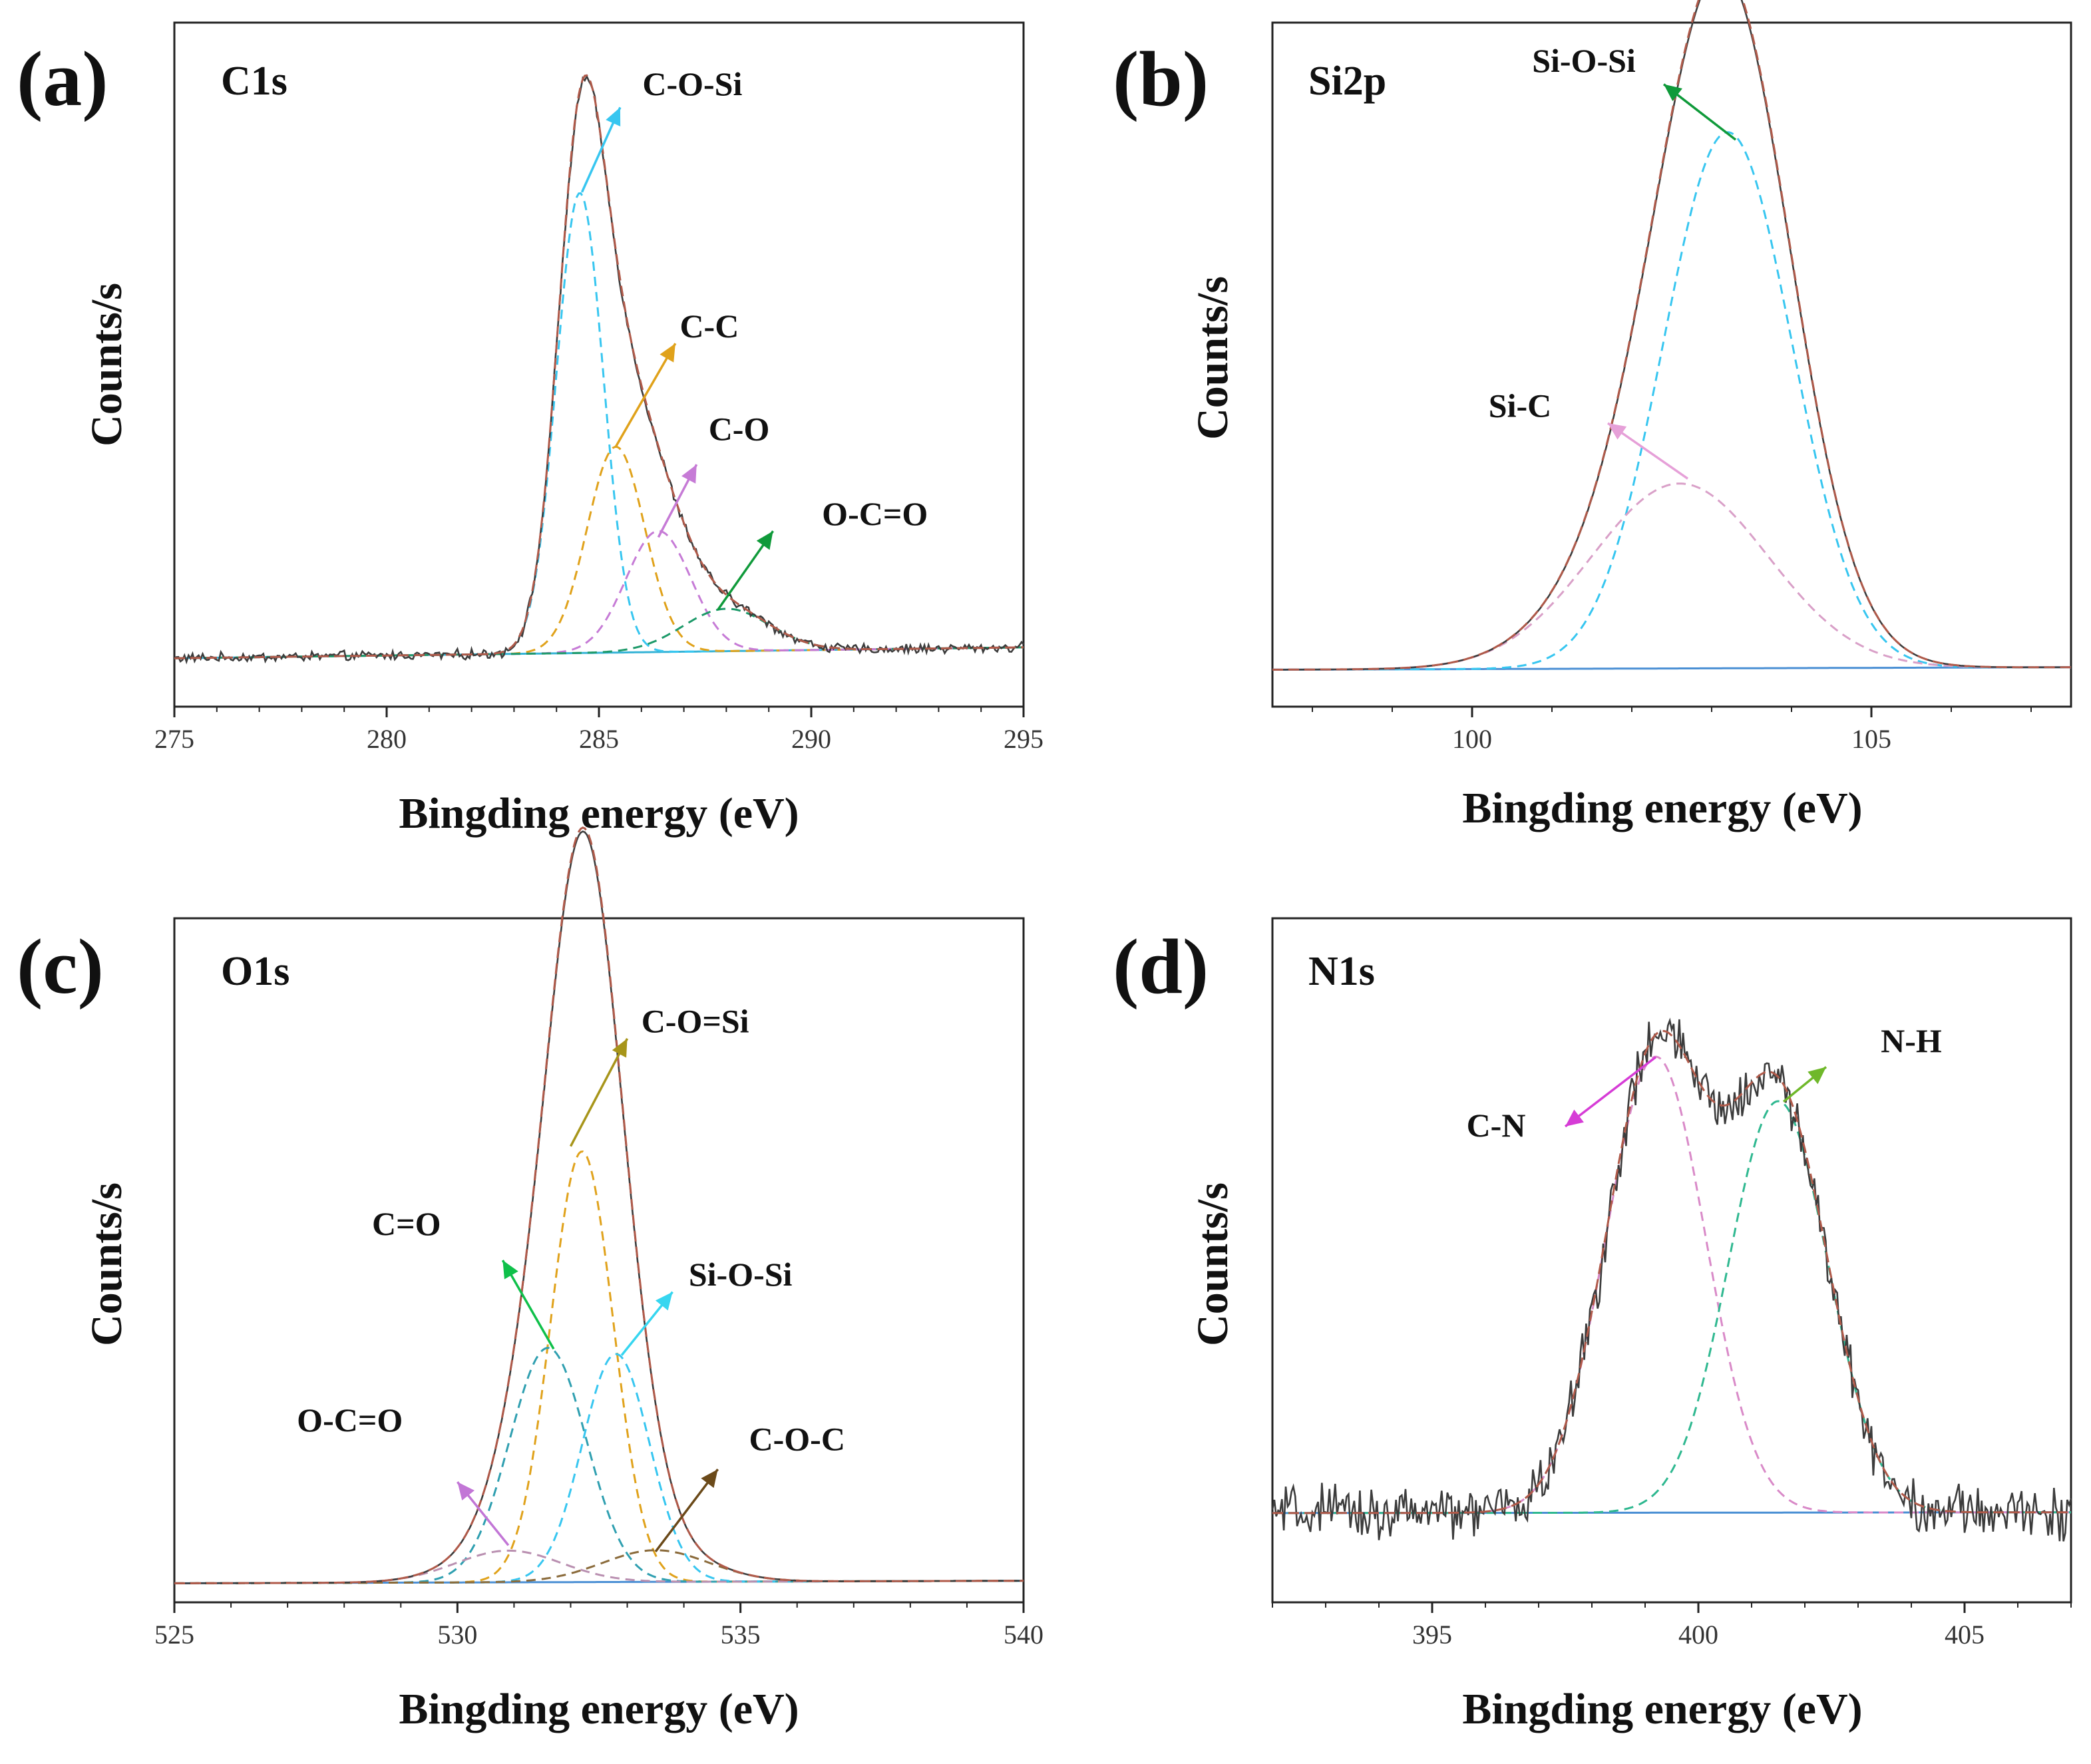 Image resolution: width=2091 pixels, height=1764 pixels. Describe the element at coordinates (754, 338) in the screenshot. I see `panel-a-annotations: C-O-Si C-C C-O O-C=O` at that location.